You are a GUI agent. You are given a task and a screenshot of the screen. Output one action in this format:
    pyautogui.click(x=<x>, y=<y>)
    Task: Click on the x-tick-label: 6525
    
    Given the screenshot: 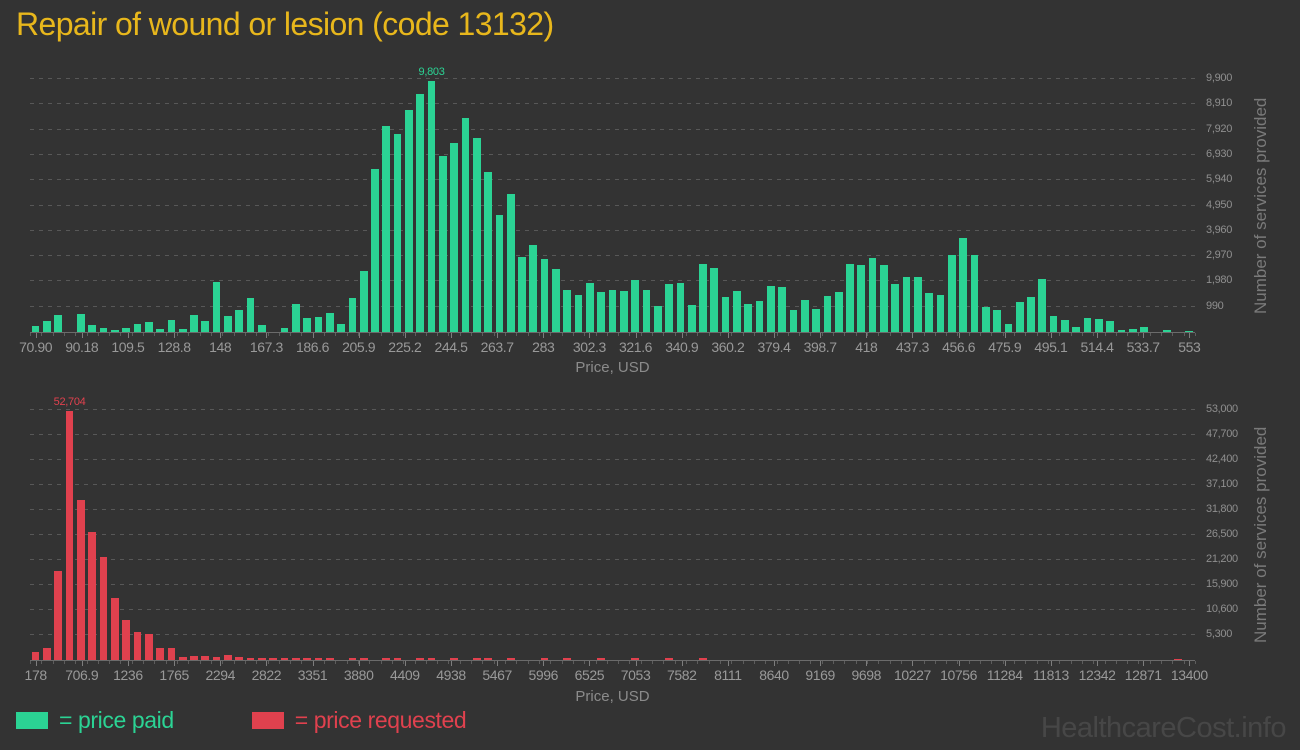 What is the action you would take?
    pyautogui.click(x=589, y=675)
    